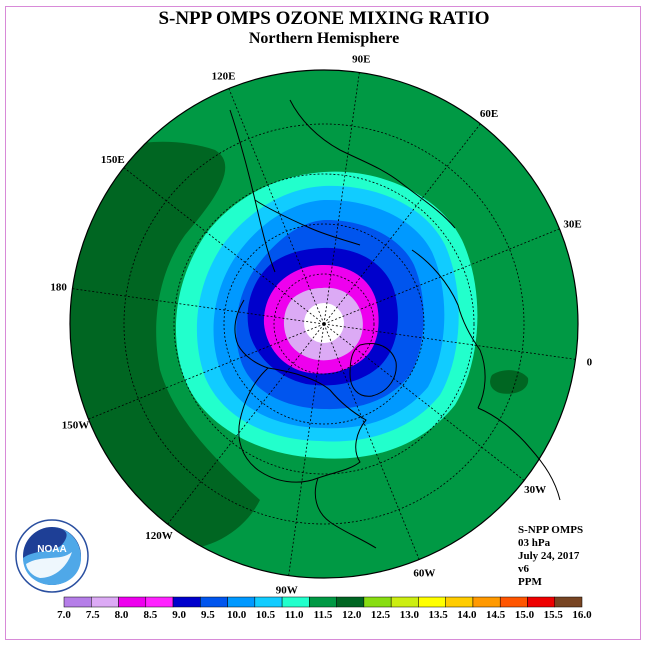 The width and height of the screenshot is (648, 648). What do you see at coordinates (523, 569) in the screenshot?
I see `info-version: v6` at bounding box center [523, 569].